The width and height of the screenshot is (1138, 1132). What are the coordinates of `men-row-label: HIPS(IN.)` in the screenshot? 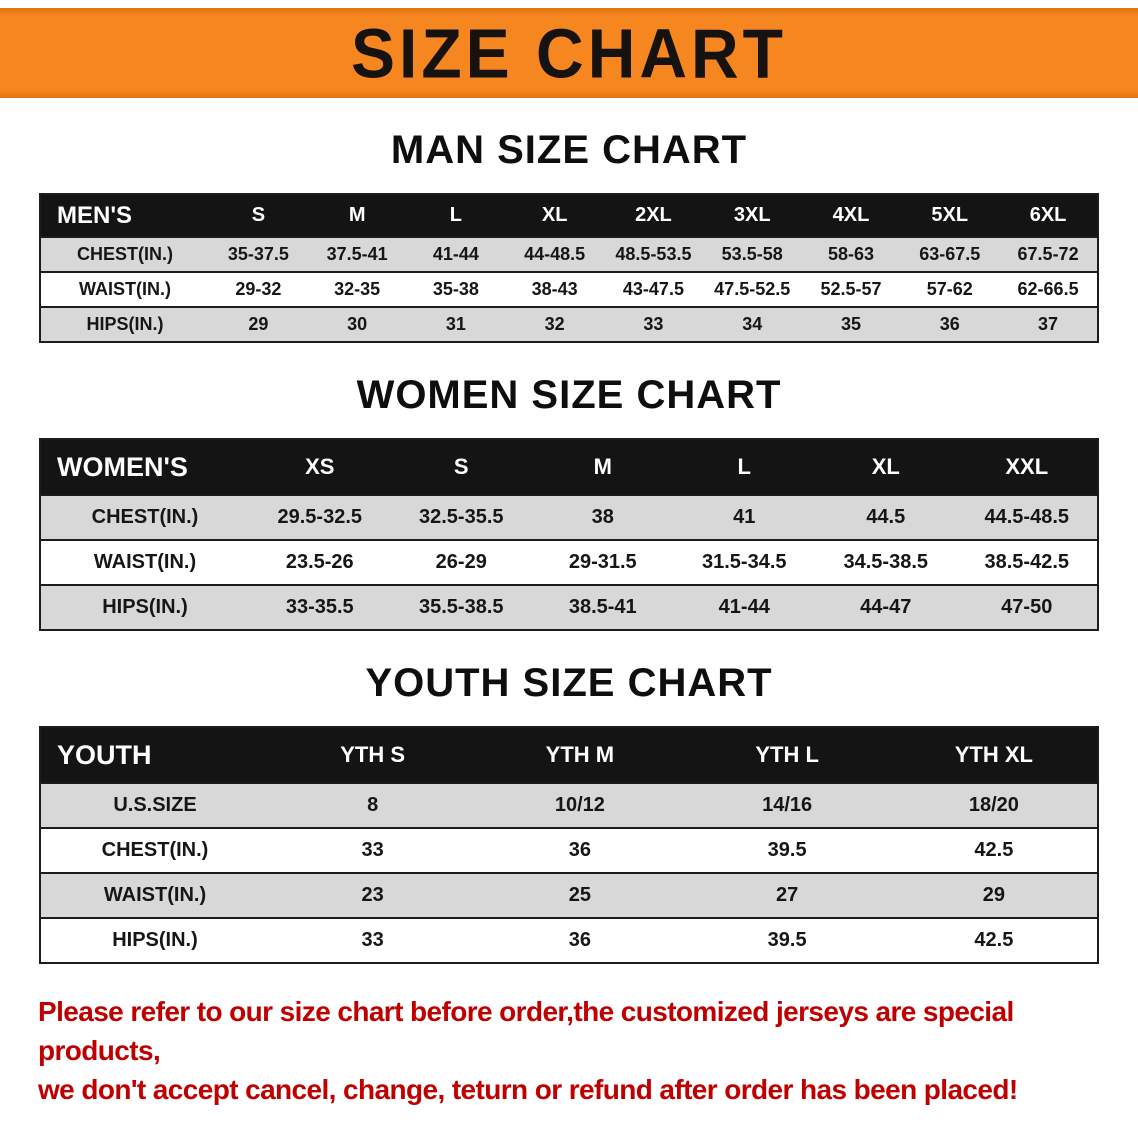 It's located at (124, 324).